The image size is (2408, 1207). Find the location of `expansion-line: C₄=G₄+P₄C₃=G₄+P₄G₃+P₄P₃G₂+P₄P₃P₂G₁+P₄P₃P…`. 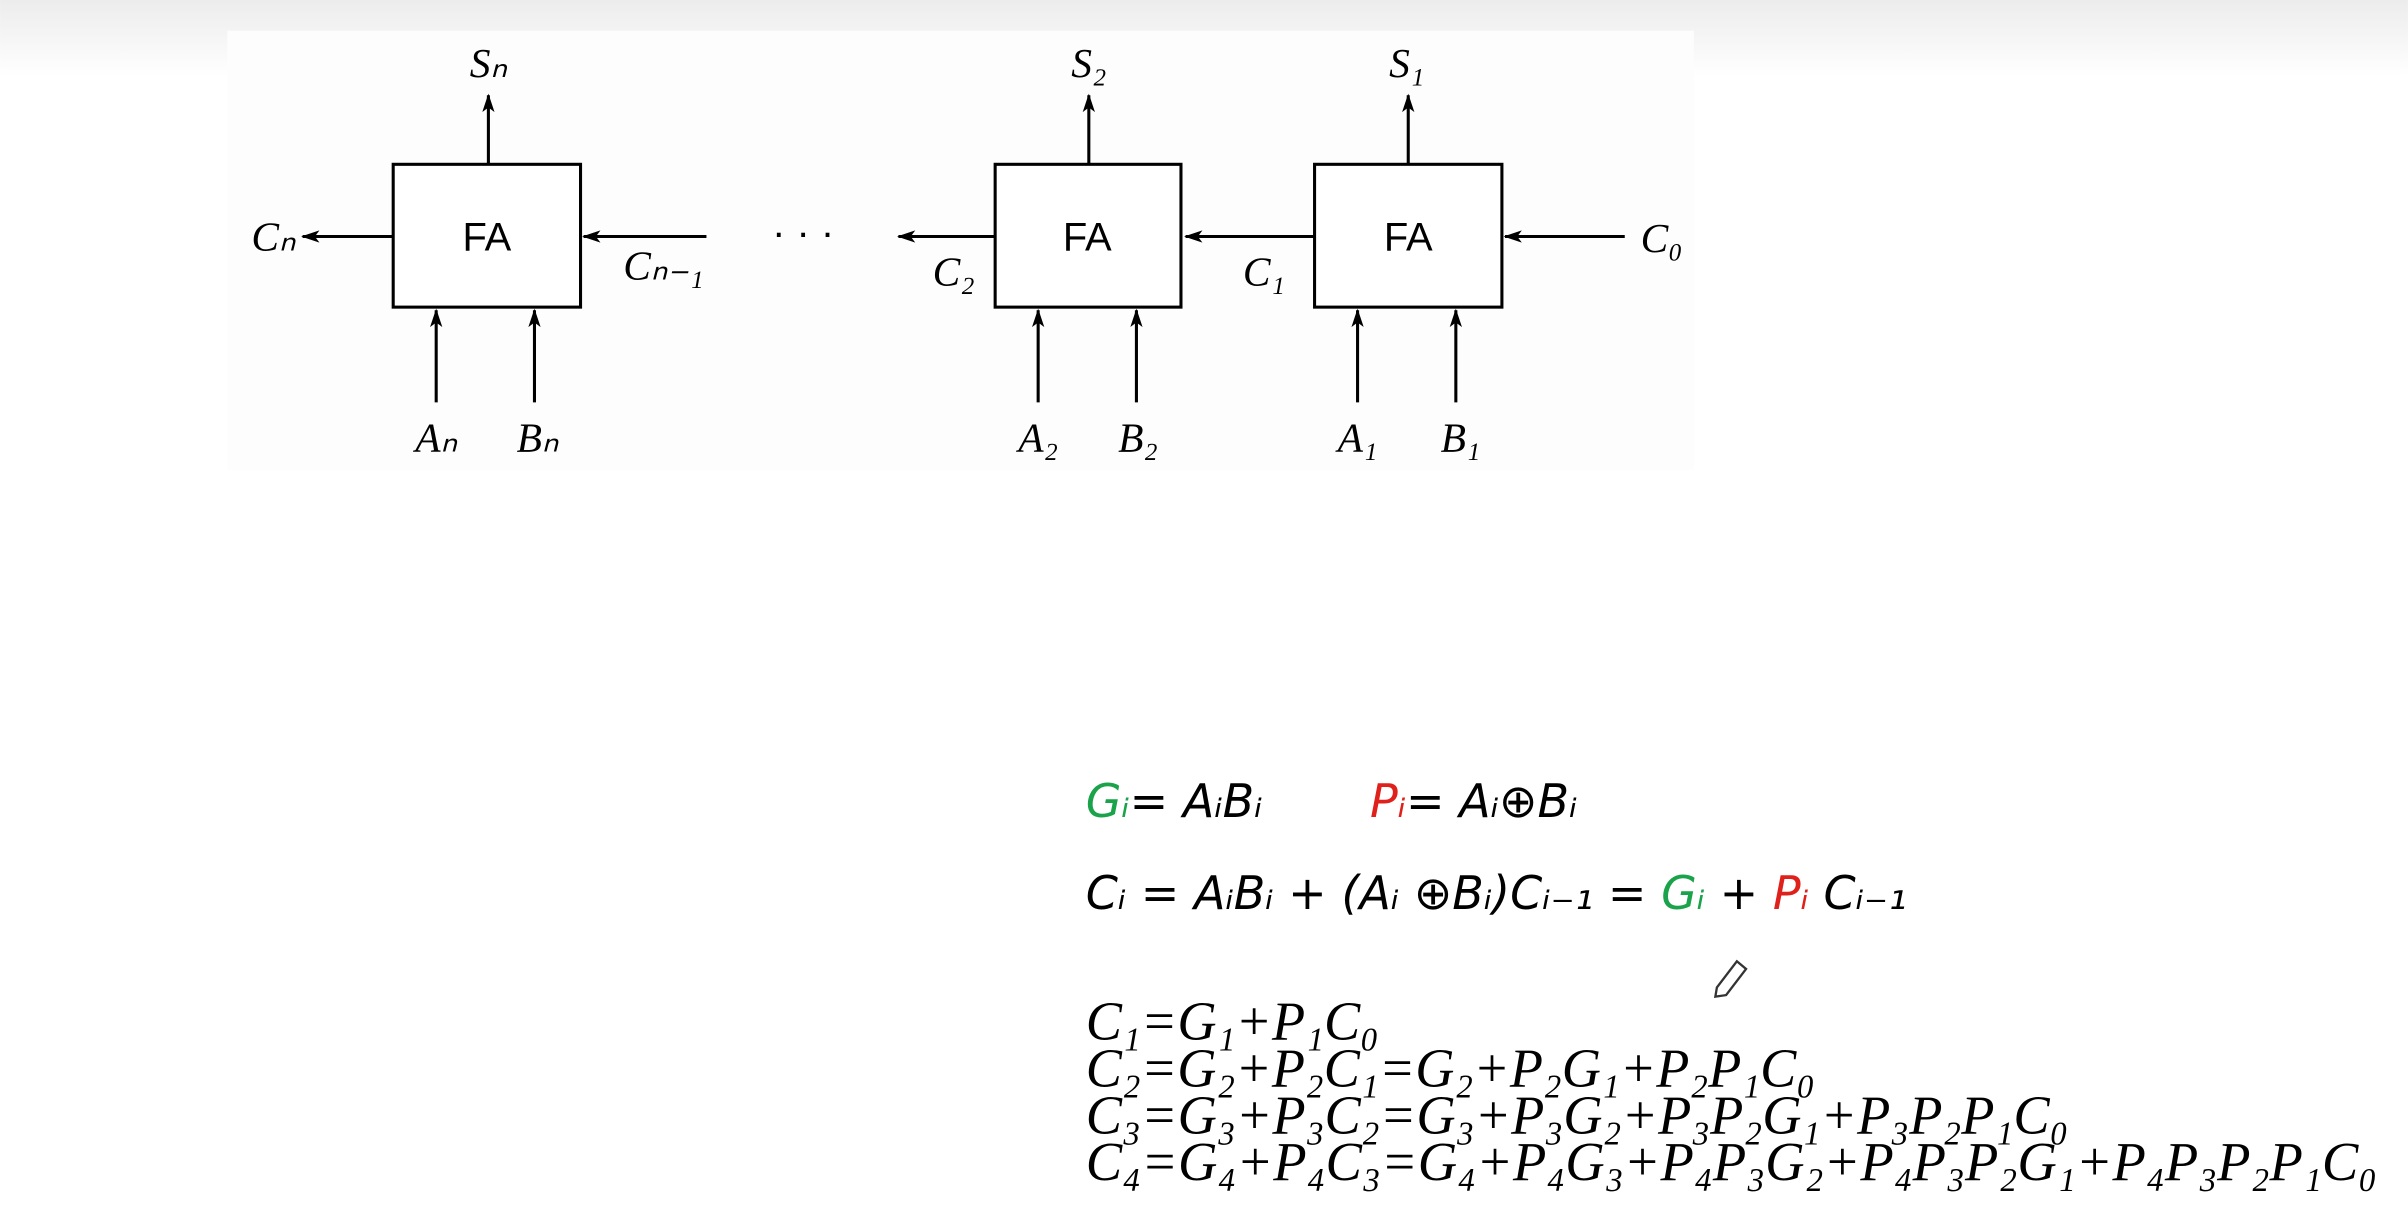

expansion-line: C₄=G₄+P₄C₃=G₄+P₄G₃+P₄P₃G₂+P₄P₃P₂G₁+P₄P₃P… is located at coordinates (1731, 1161).